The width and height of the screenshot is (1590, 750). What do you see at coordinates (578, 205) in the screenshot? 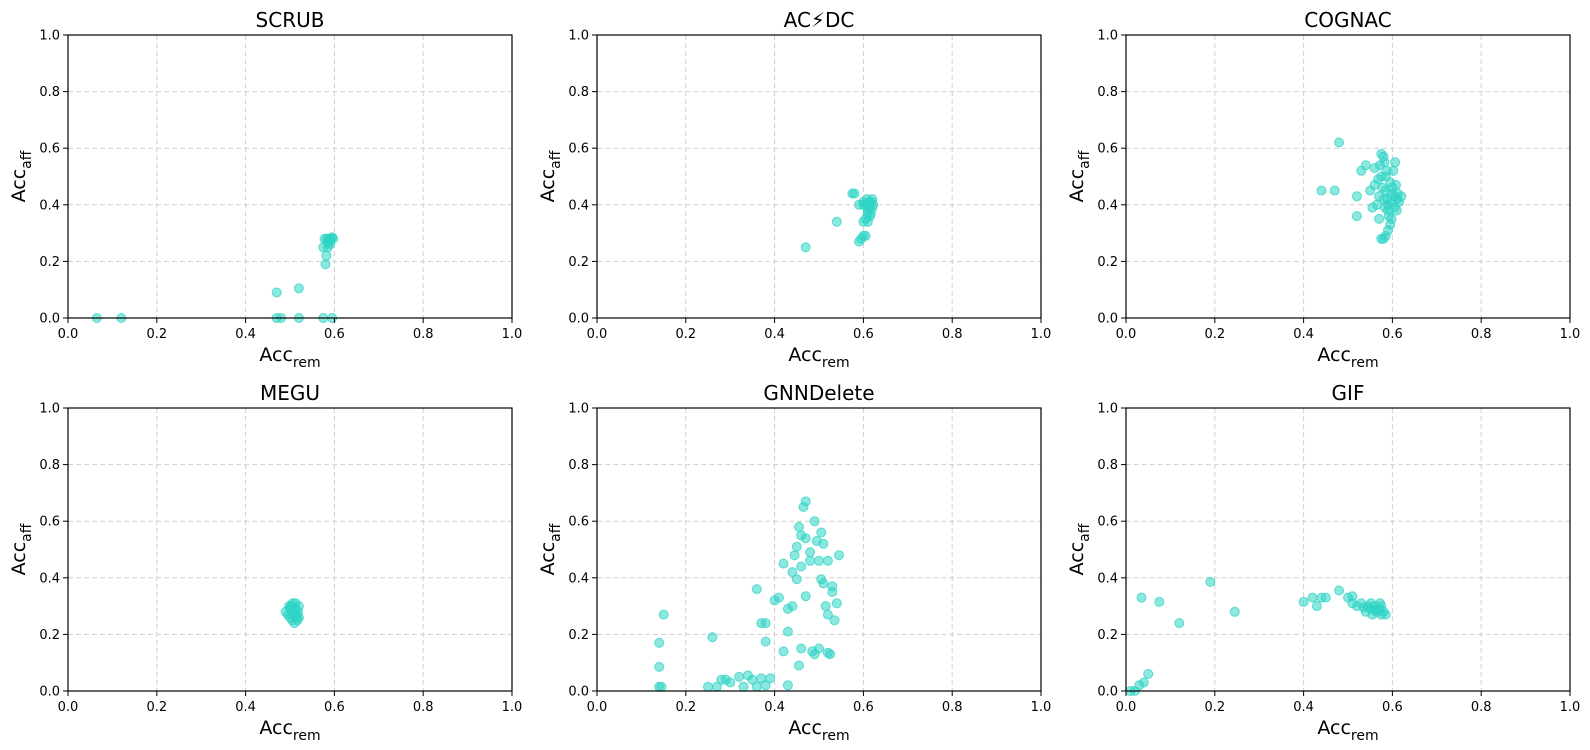
I see `y-tick-label: 0.4` at bounding box center [578, 205].